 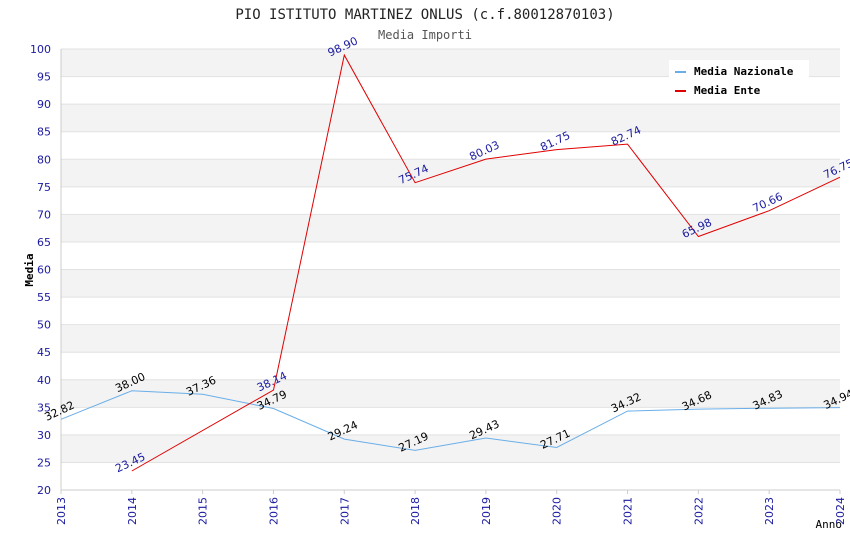 What do you see at coordinates (203, 511) in the screenshot?
I see `x-tick-label: 2015` at bounding box center [203, 511].